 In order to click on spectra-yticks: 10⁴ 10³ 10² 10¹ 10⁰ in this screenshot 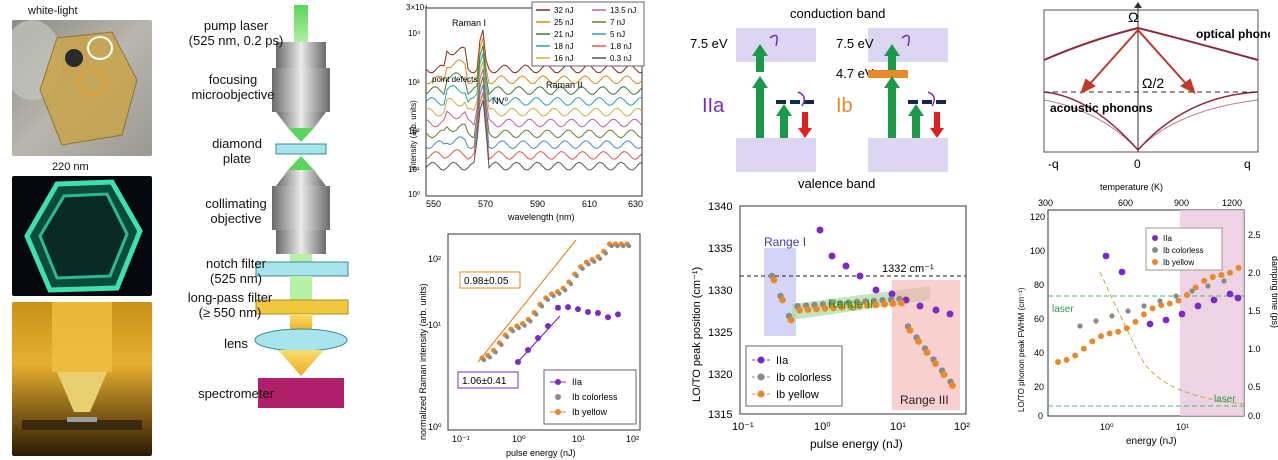, I will do `click(414, 114)`.